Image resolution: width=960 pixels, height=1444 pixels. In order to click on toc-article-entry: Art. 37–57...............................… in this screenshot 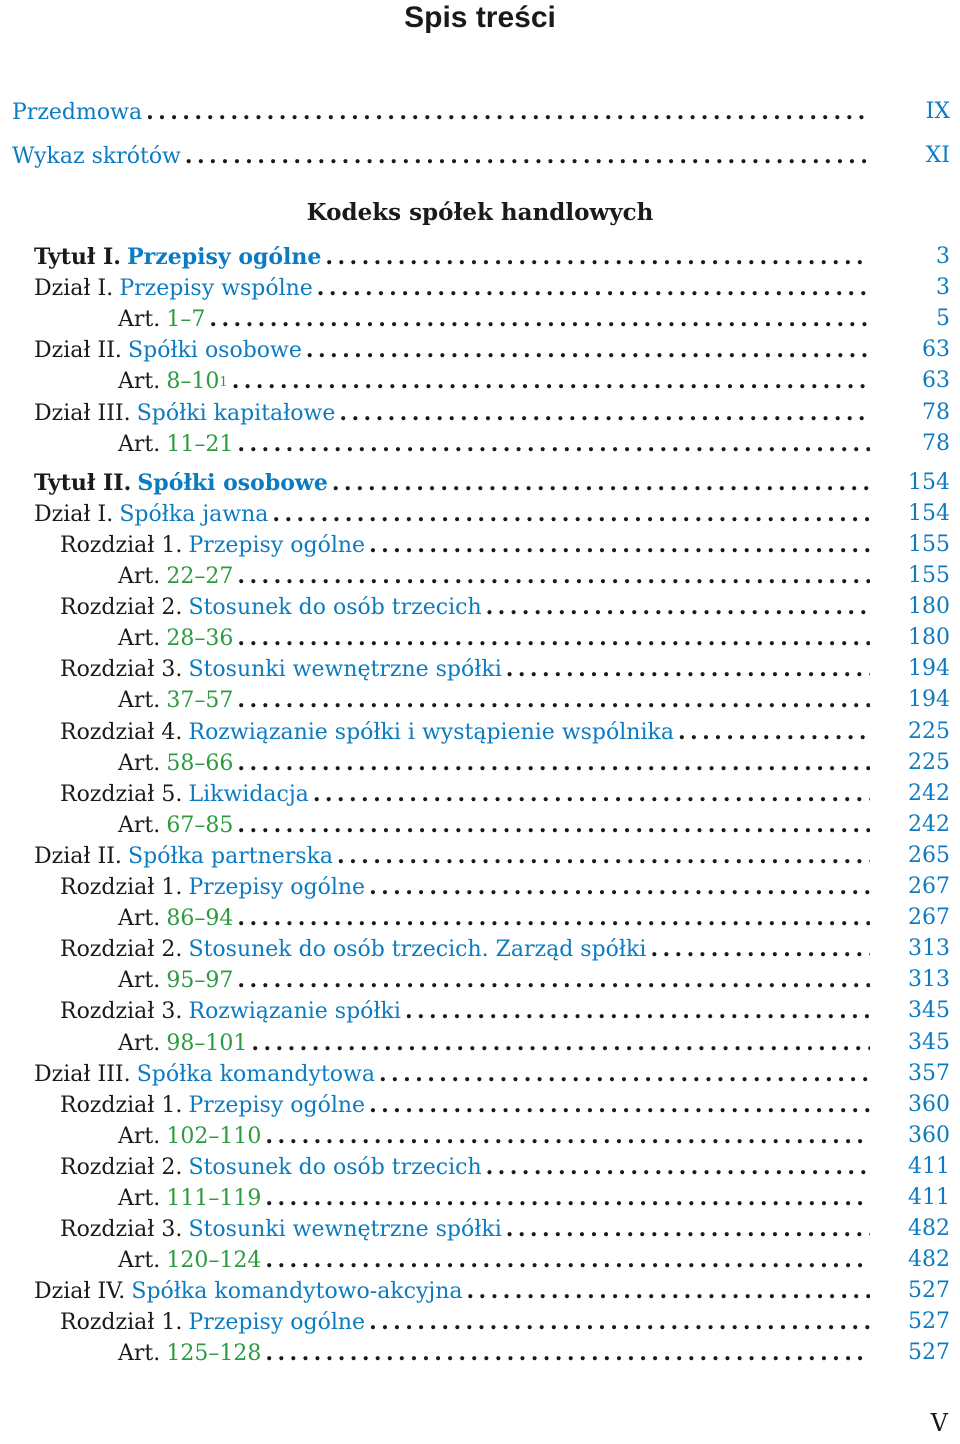, I will do `click(480, 700)`.